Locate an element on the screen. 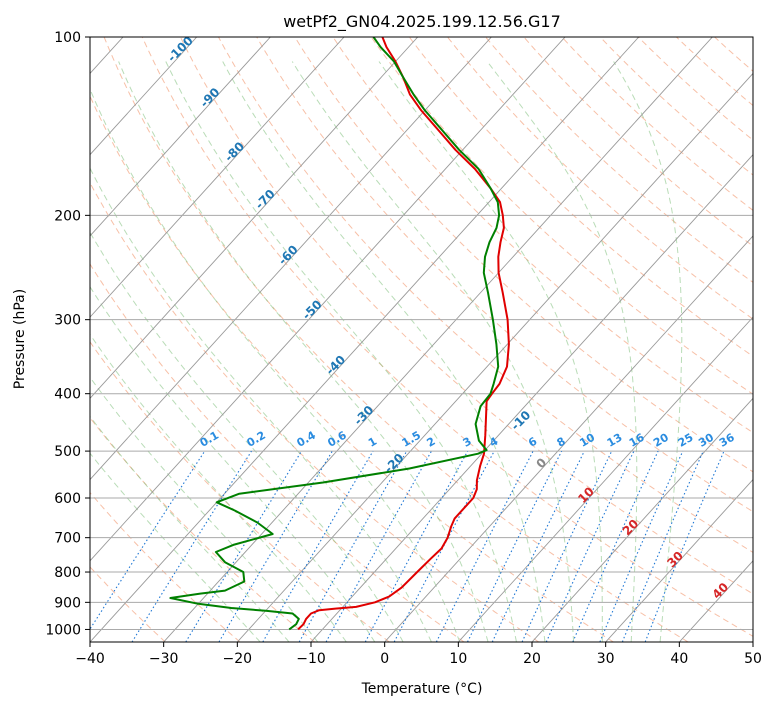 Image resolution: width=775 pixels, height=708 pixels. x-tick-label: 0 is located at coordinates (384, 659).